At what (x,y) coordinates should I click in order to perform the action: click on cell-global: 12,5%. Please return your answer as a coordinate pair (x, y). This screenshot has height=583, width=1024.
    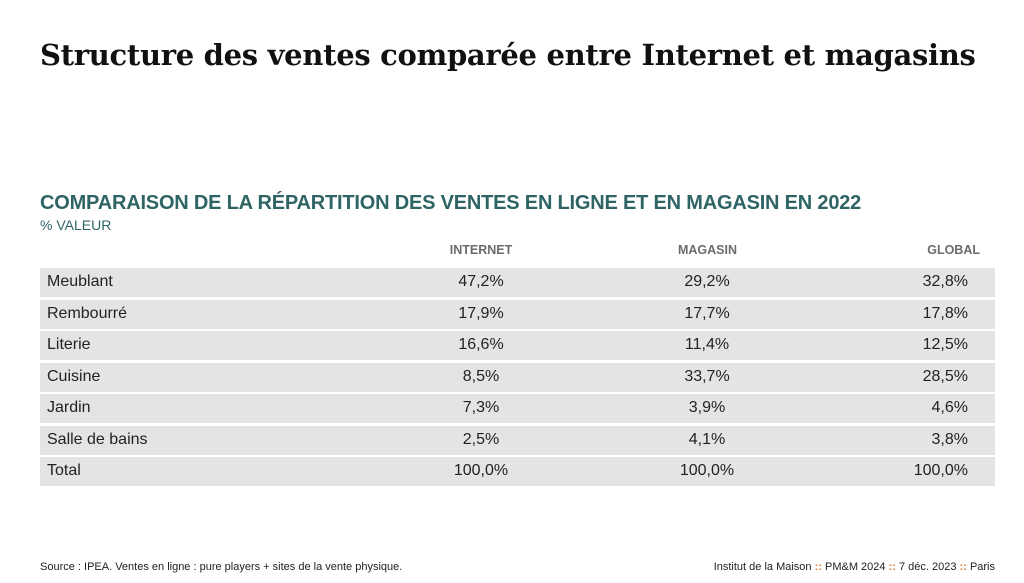
    Looking at the image, I should click on (945, 344).